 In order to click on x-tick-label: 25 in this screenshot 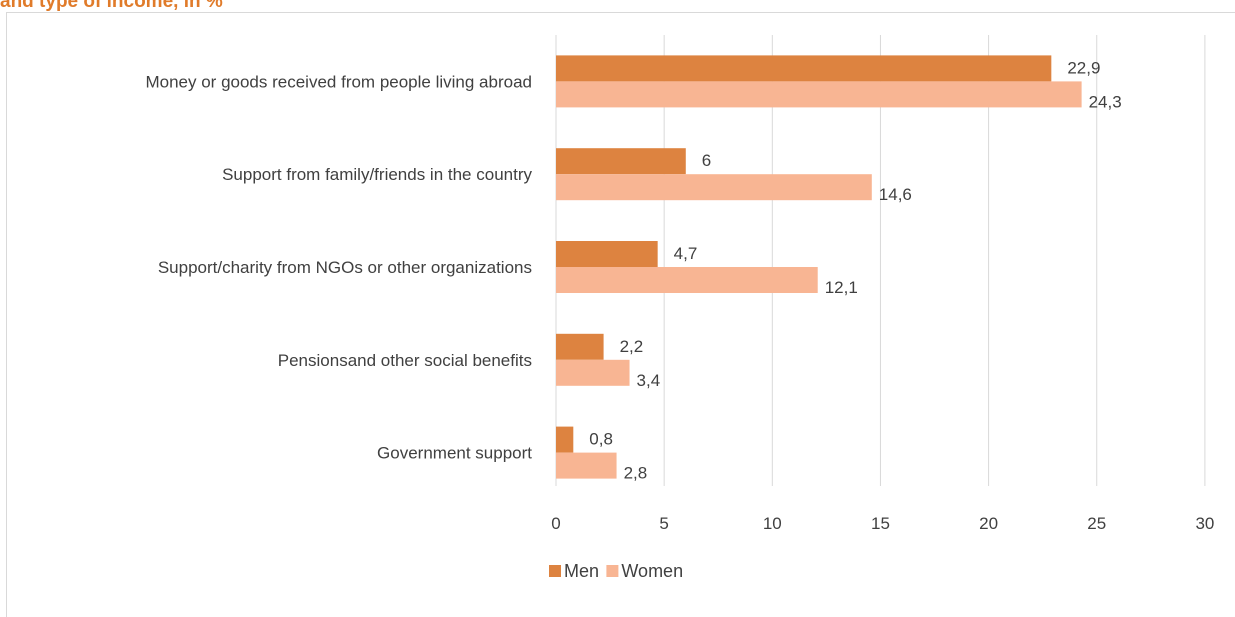, I will do `click(1096, 523)`.